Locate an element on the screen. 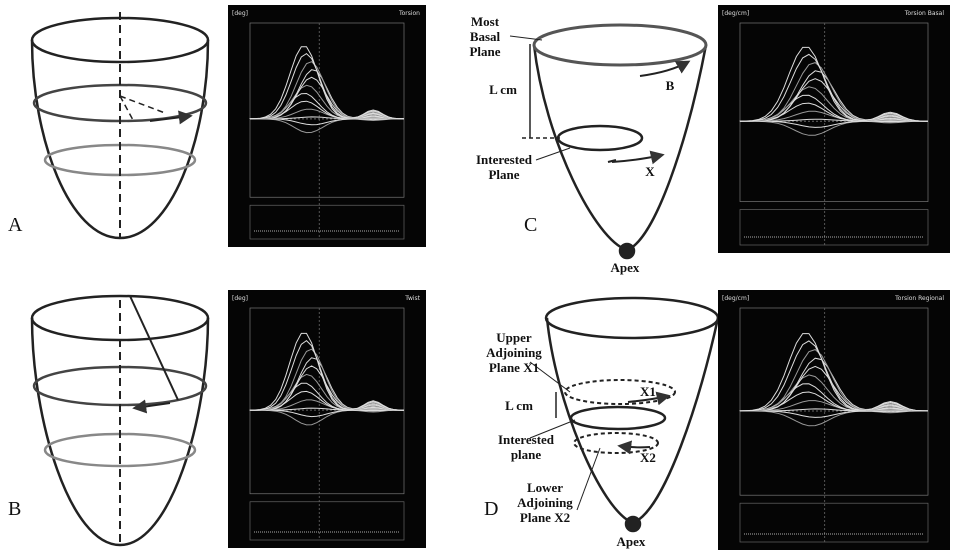 The width and height of the screenshot is (960, 555). annotation: X is located at coordinates (650, 171).